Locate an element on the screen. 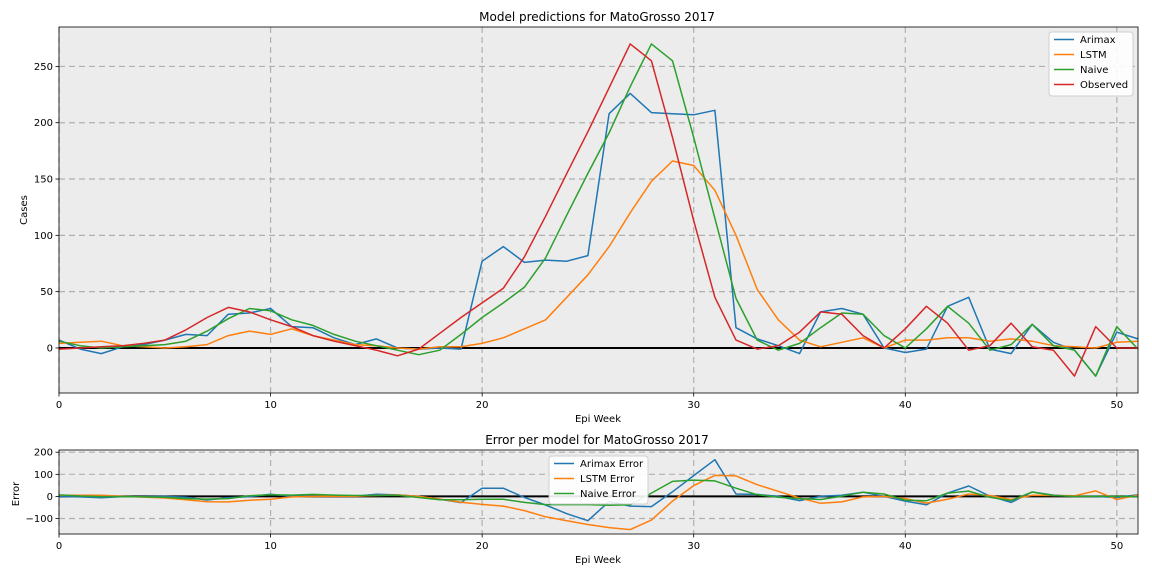 The image size is (1152, 576). error-legend-box is located at coordinates (598, 480).